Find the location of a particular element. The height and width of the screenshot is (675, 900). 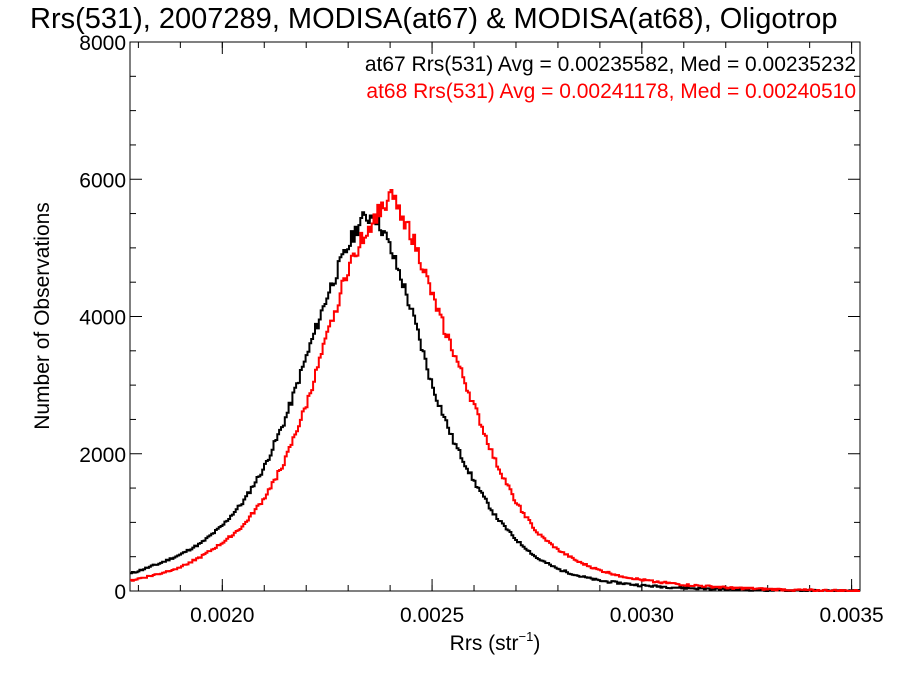

y-tick-label: 0 is located at coordinates (120, 592).